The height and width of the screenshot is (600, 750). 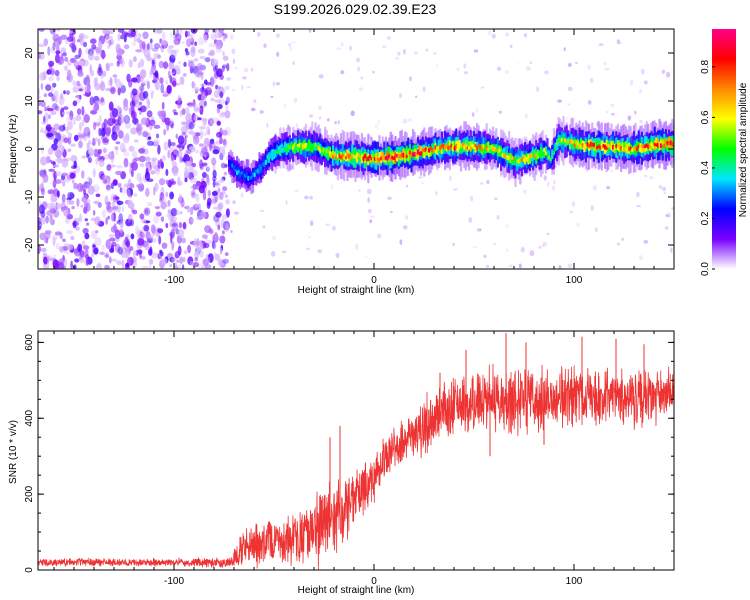 I want to click on spectrogram-ytick-label: 0, so click(x=29, y=149).